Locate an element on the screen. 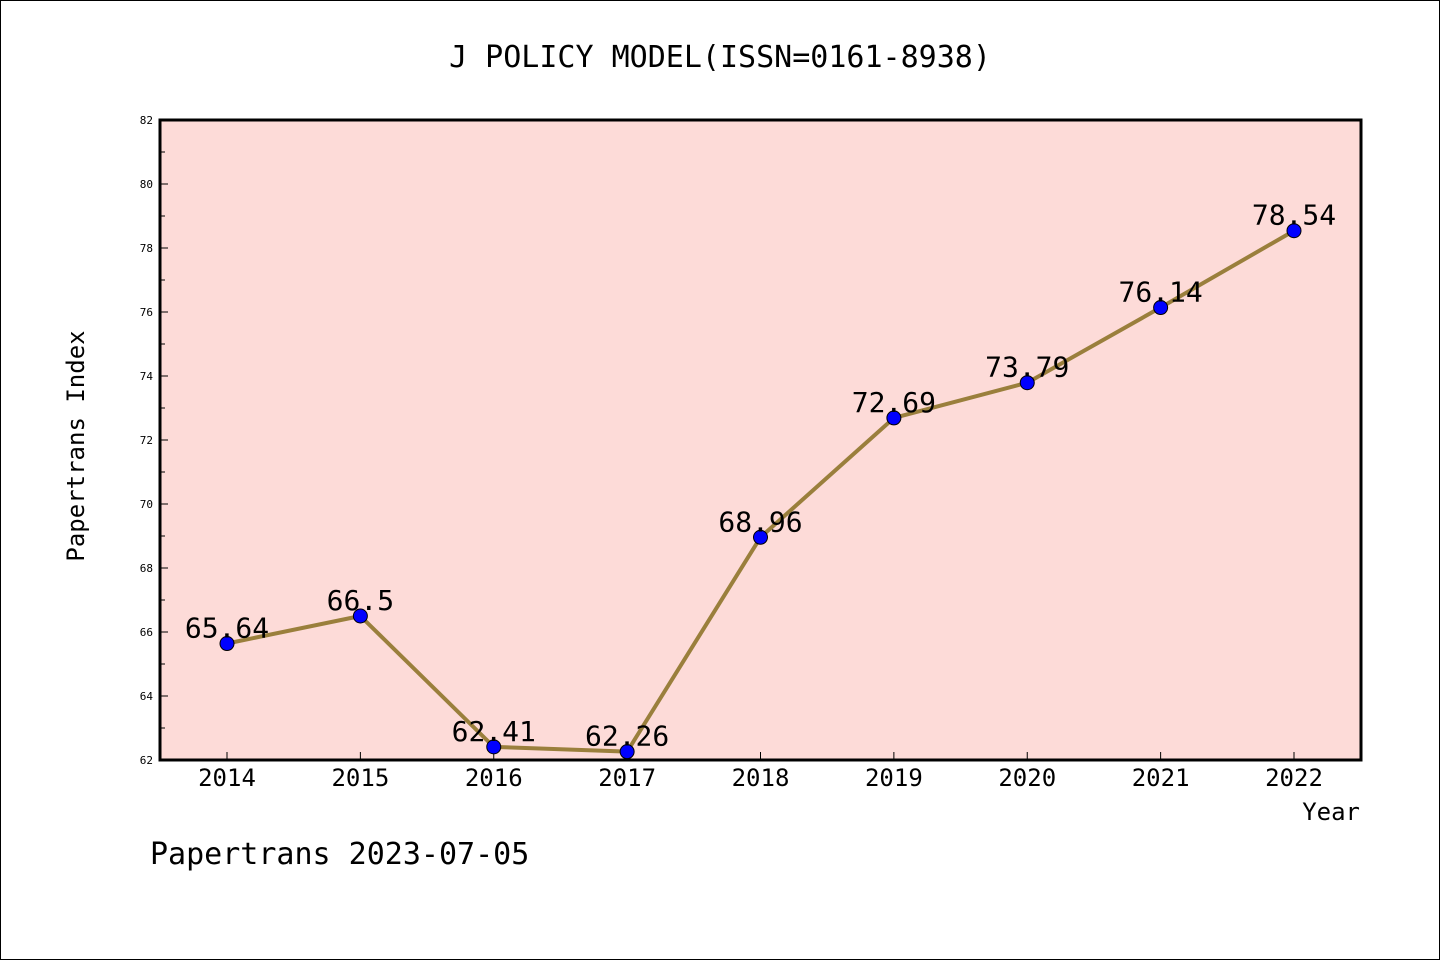 Image resolution: width=1440 pixels, height=960 pixels. data-label: 62.41 is located at coordinates (494, 731).